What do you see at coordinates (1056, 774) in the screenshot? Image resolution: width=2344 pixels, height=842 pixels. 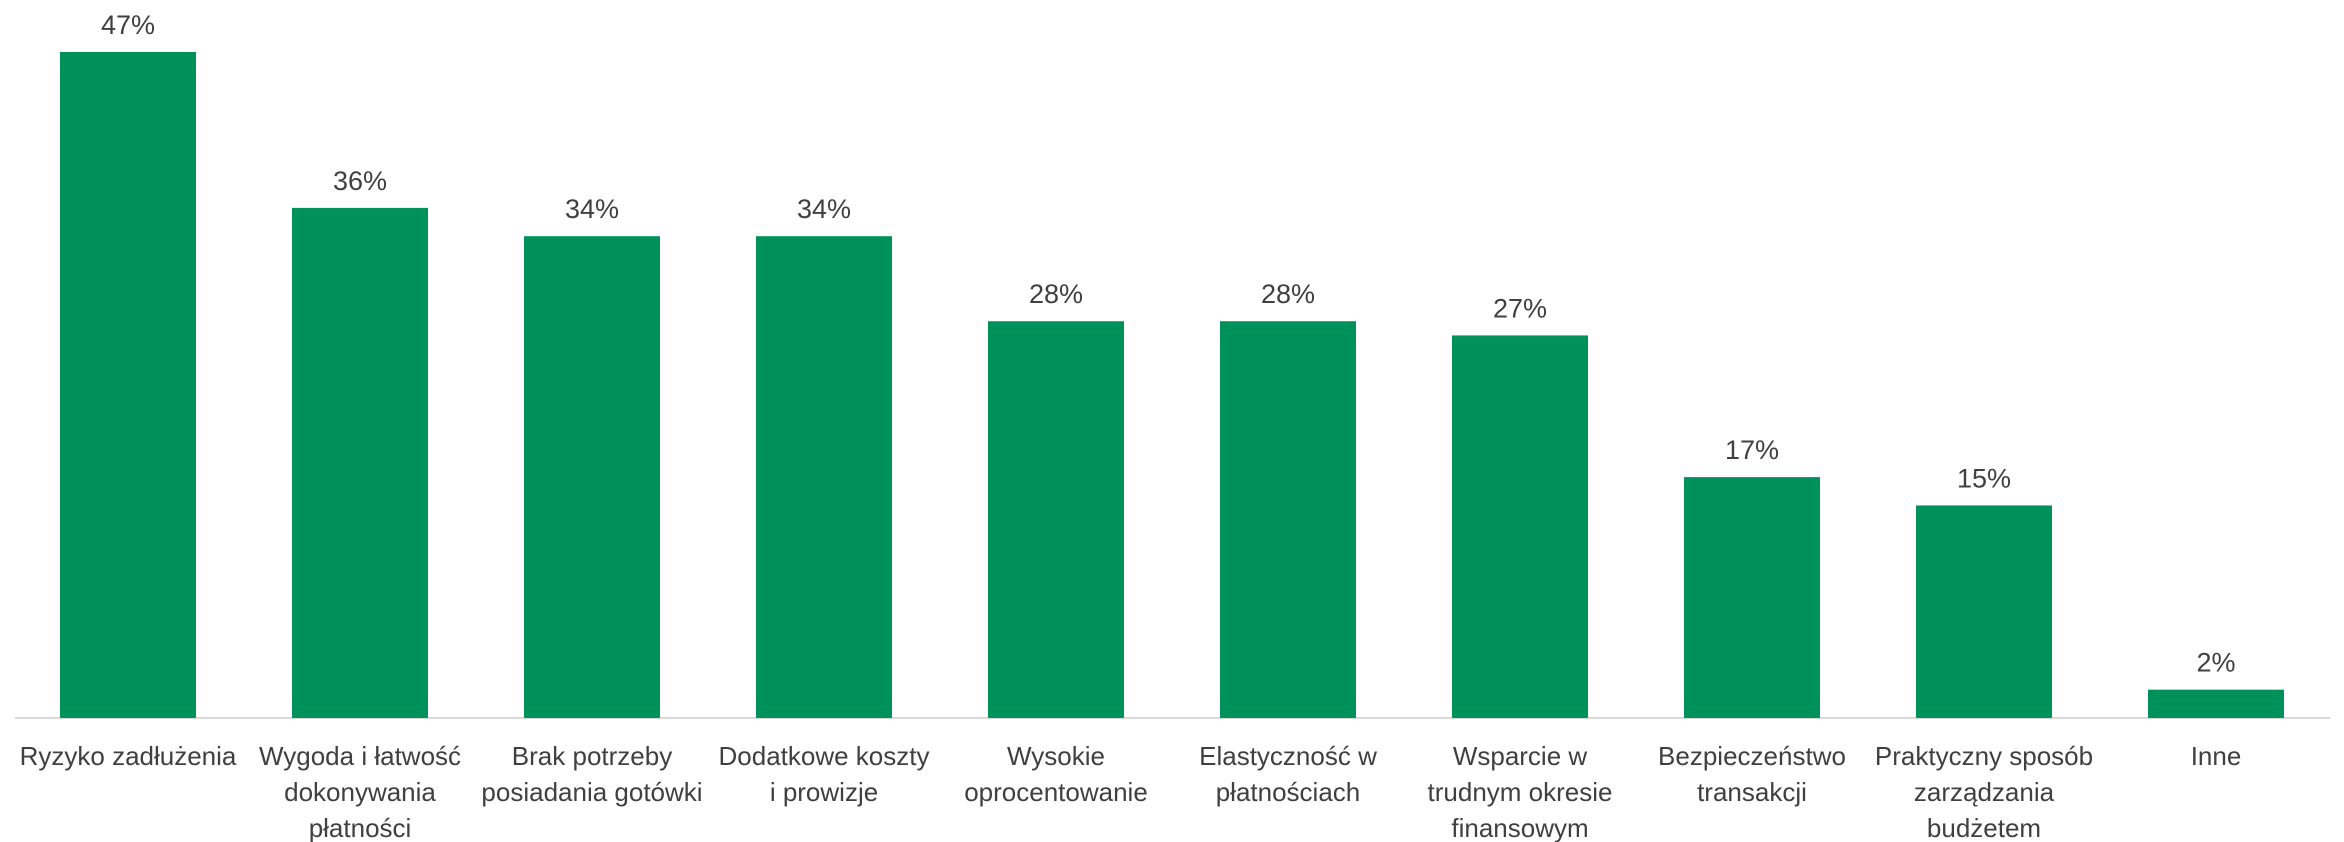 I see `x-tick-label: Wysokie oprocentowanie` at bounding box center [1056, 774].